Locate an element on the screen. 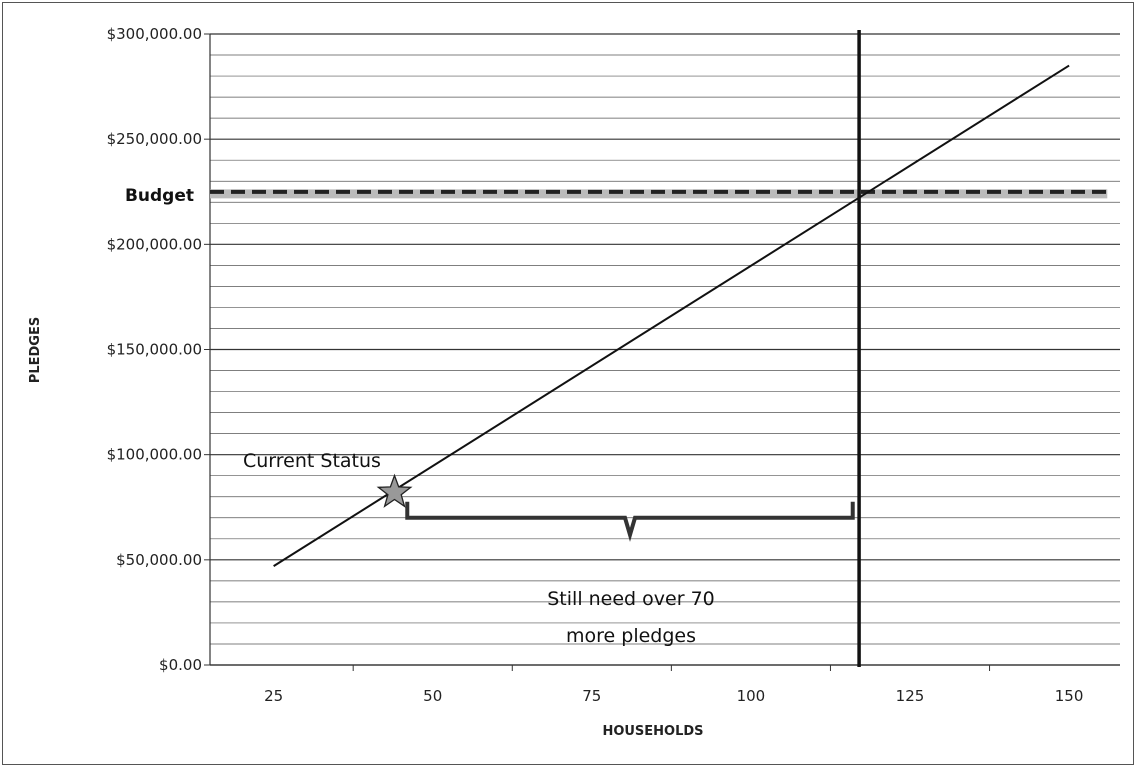 This screenshot has height=769, width=1138. y-tick-label: $0.00 is located at coordinates (180, 665).